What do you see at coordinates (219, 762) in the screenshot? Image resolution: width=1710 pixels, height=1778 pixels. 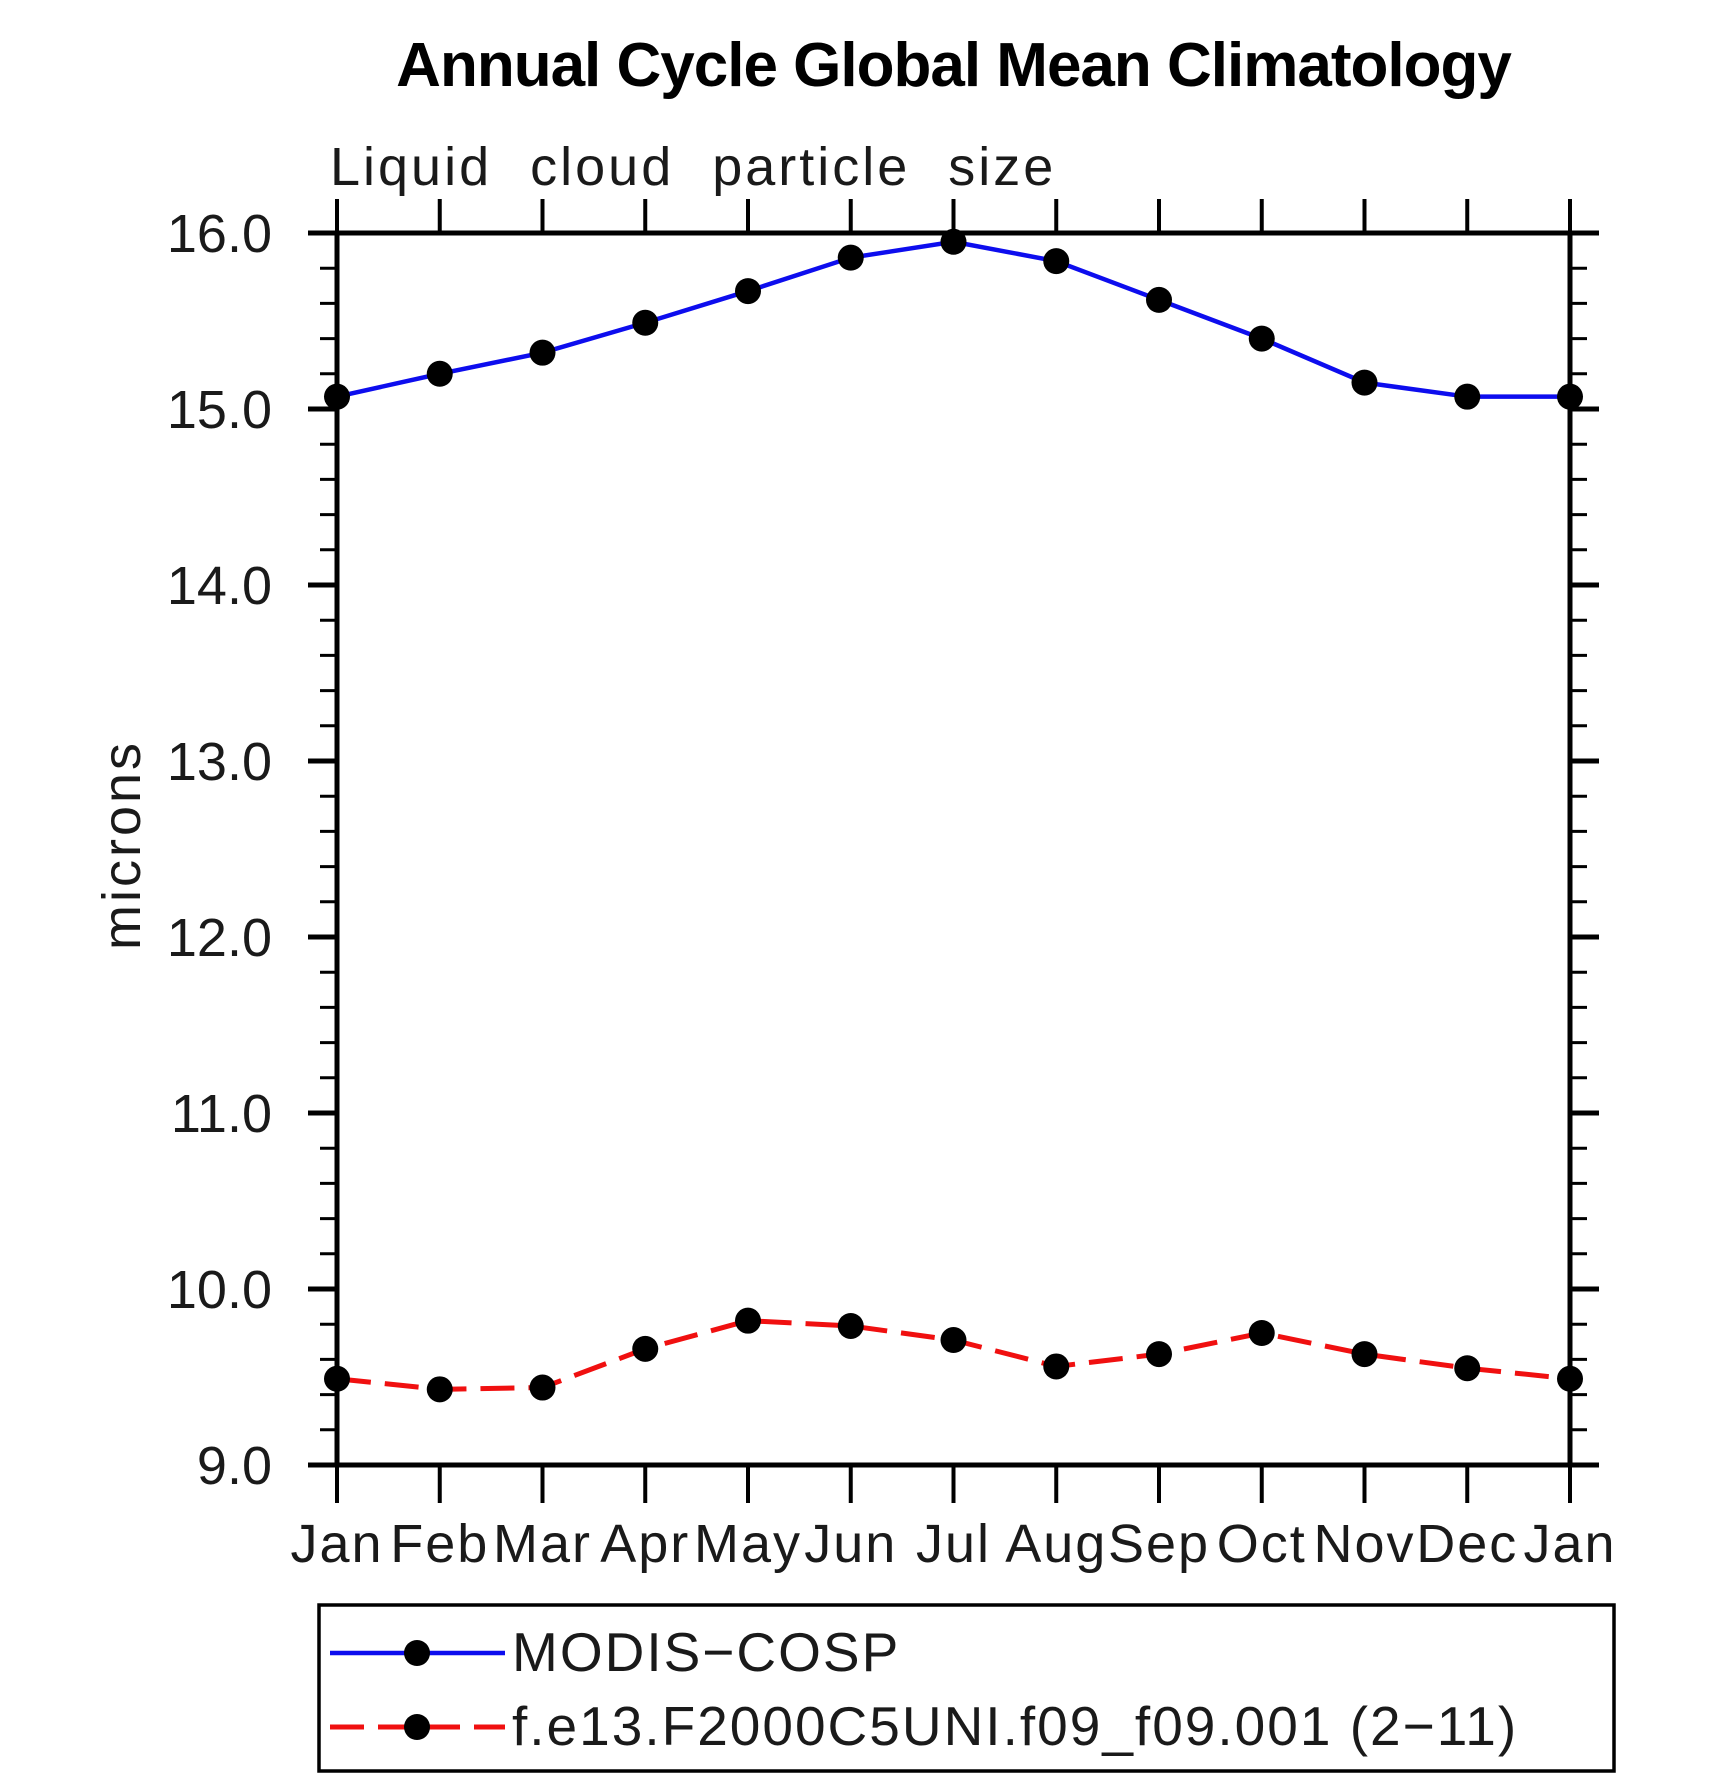 I see `y-tick-label: 13.0` at bounding box center [219, 762].